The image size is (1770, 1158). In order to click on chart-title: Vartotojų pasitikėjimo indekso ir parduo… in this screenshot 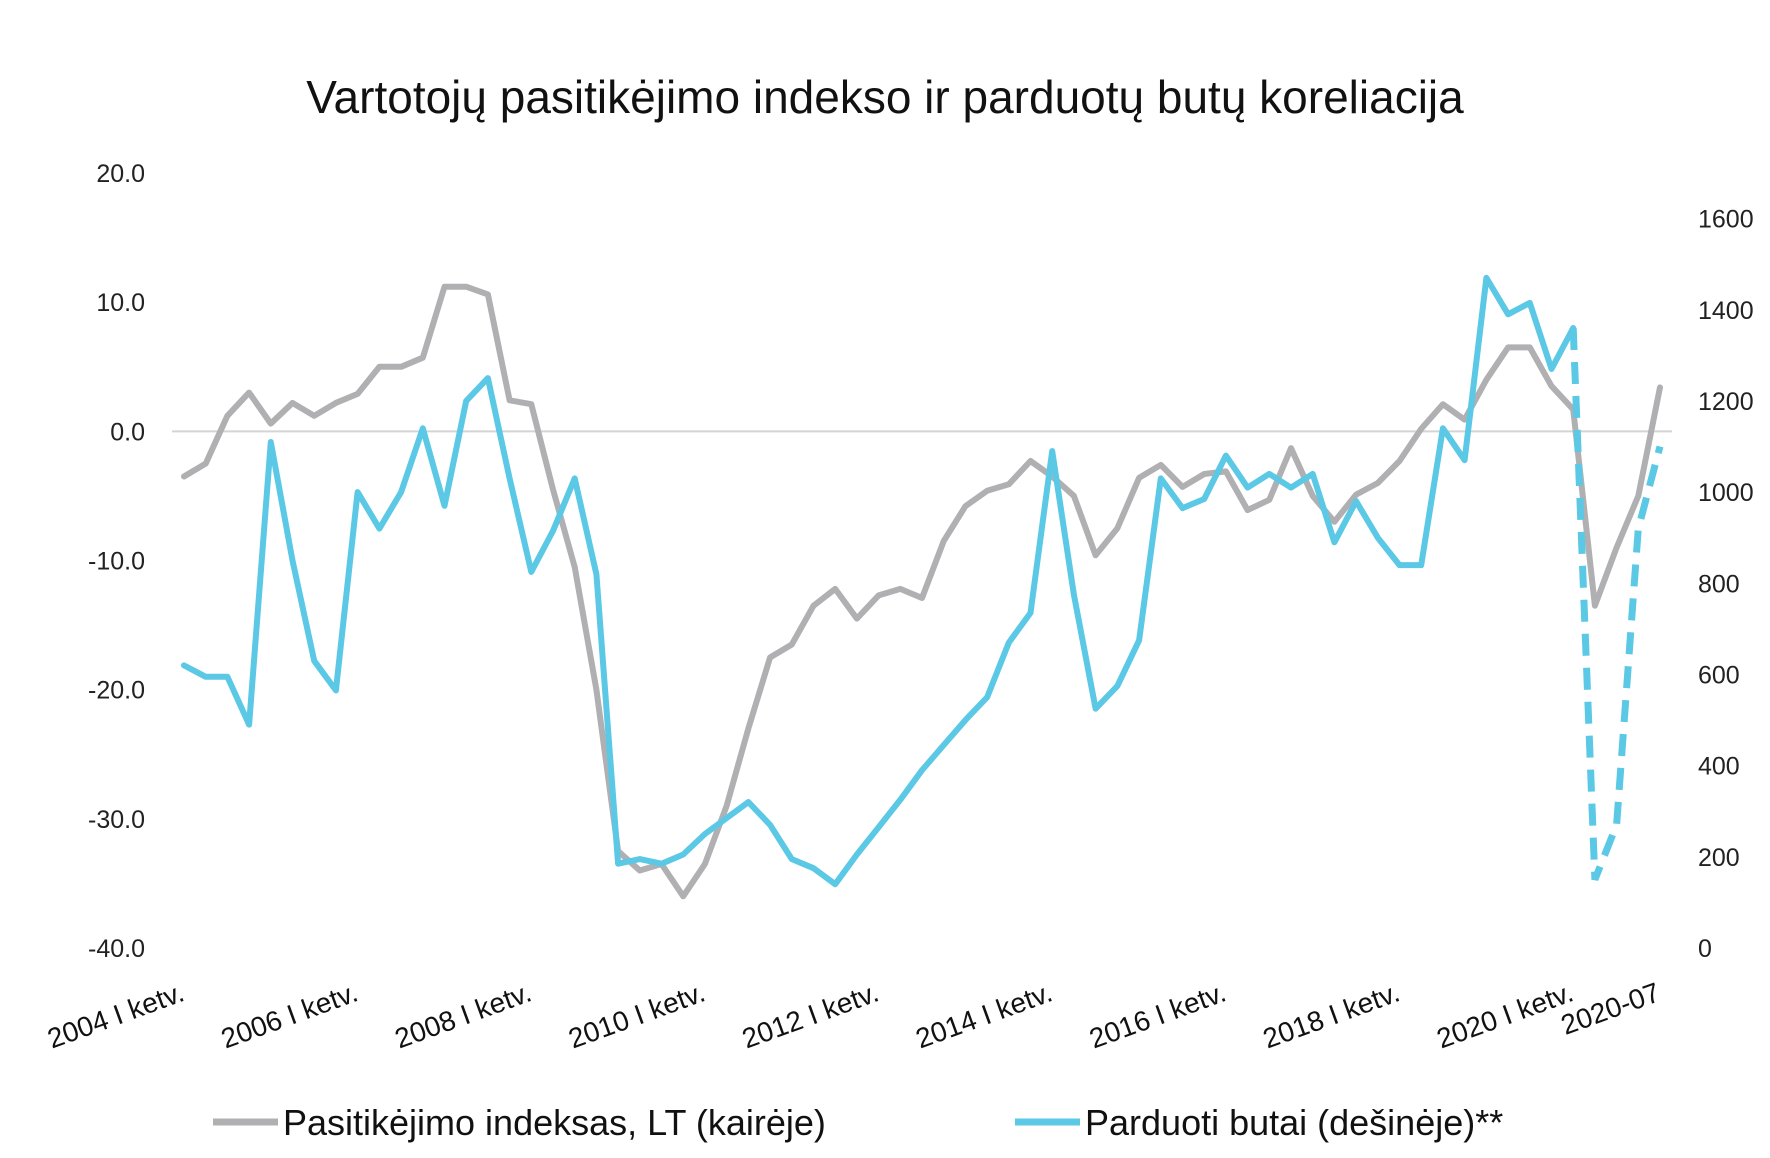, I will do `click(885, 97)`.